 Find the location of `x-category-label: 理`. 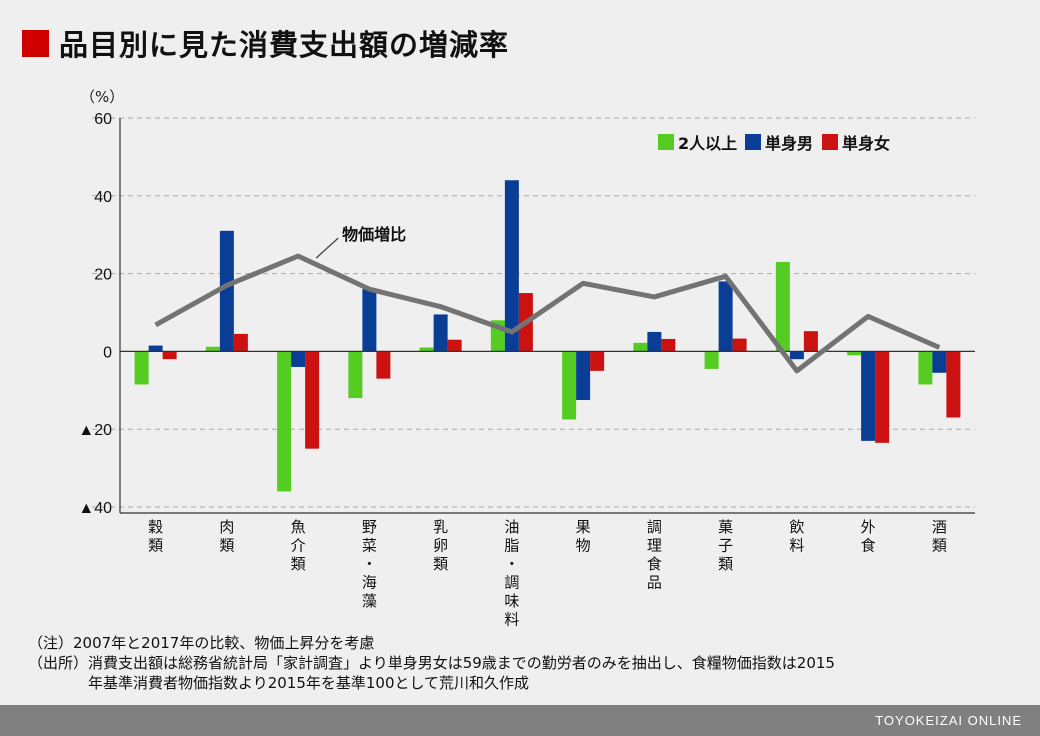

x-category-label: 理 is located at coordinates (654, 546).